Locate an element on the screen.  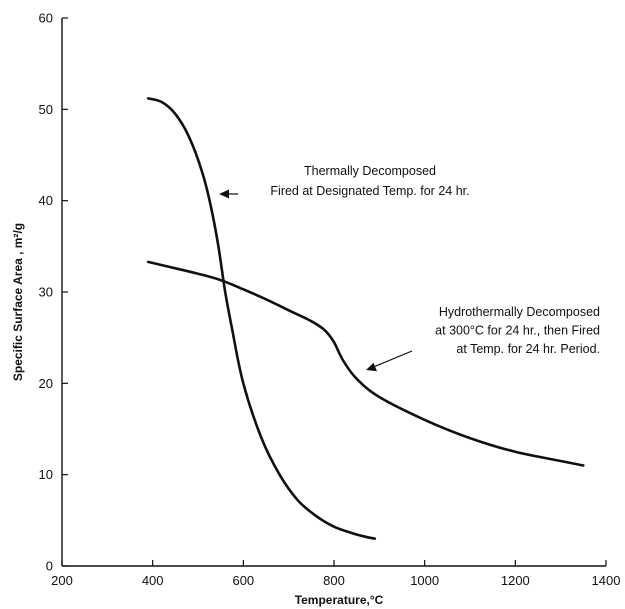
annotation-line: at 300°C for 24 hr., then Fired is located at coordinates (517, 331).